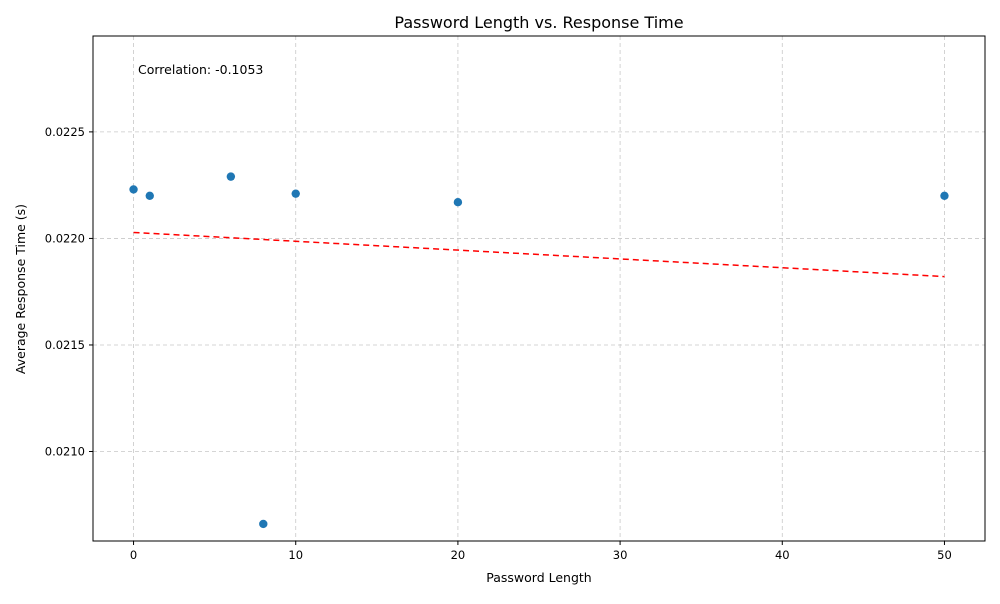 The height and width of the screenshot is (604, 1000). Describe the element at coordinates (538, 22) in the screenshot. I see `chart-title: Password Length vs. Response Time` at that location.